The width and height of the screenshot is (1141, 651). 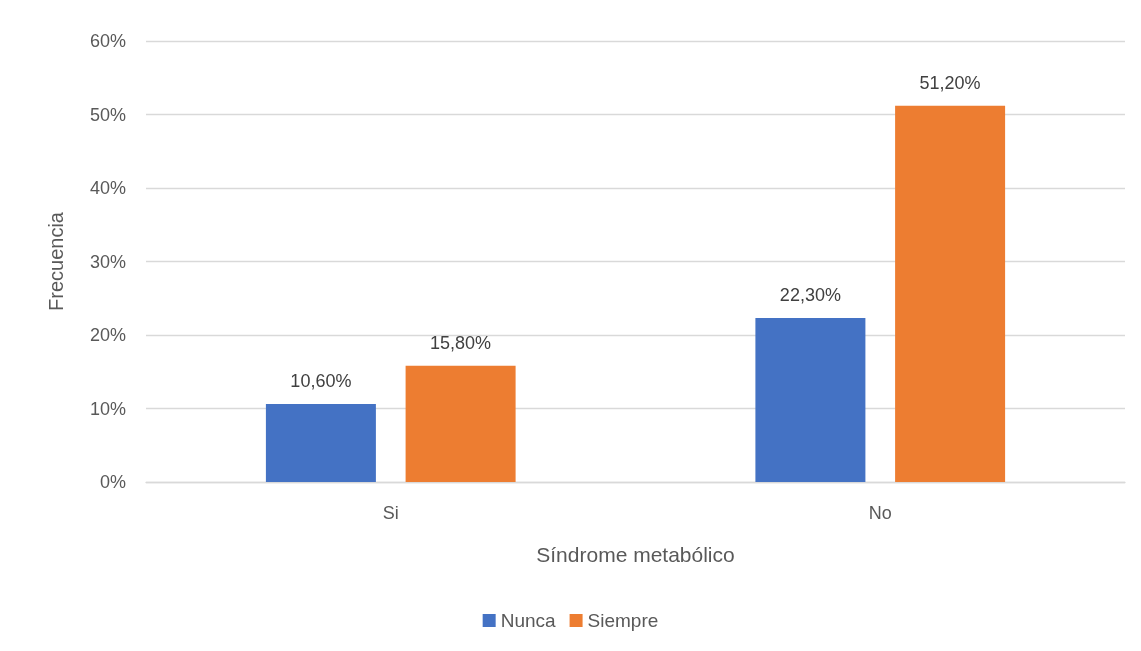 I want to click on data-label: 51,20%, so click(x=950, y=82).